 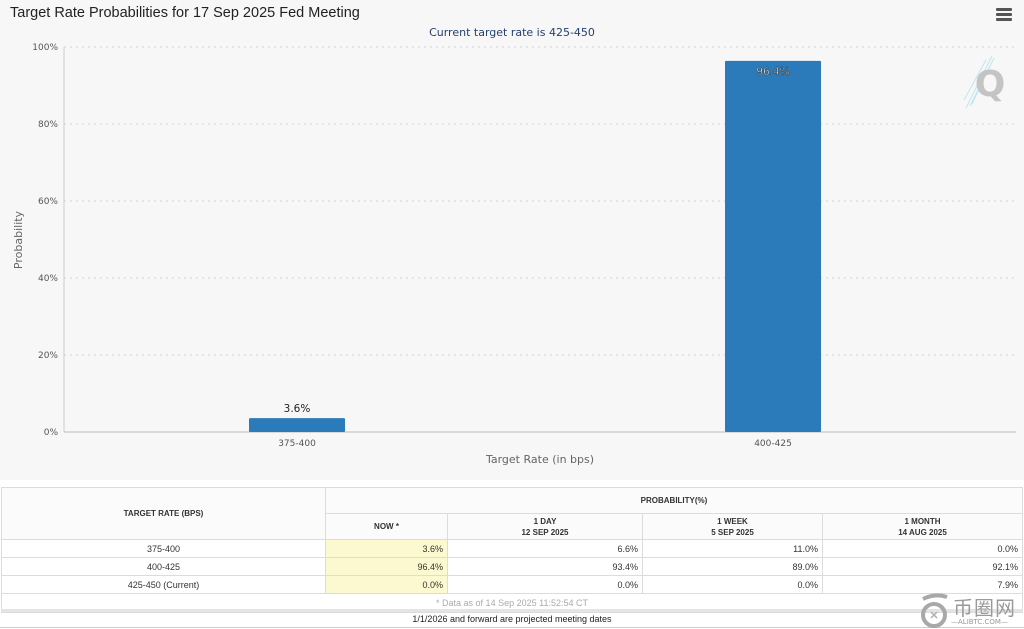 What do you see at coordinates (386, 548) in the screenshot?
I see `cell-now: 3.6%` at bounding box center [386, 548].